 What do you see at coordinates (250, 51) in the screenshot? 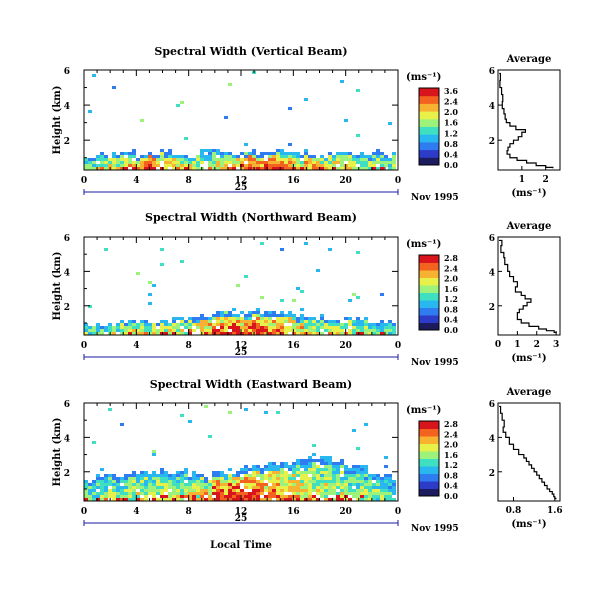
I see `panel-title: Spectral Width (Vertical Beam)` at bounding box center [250, 51].